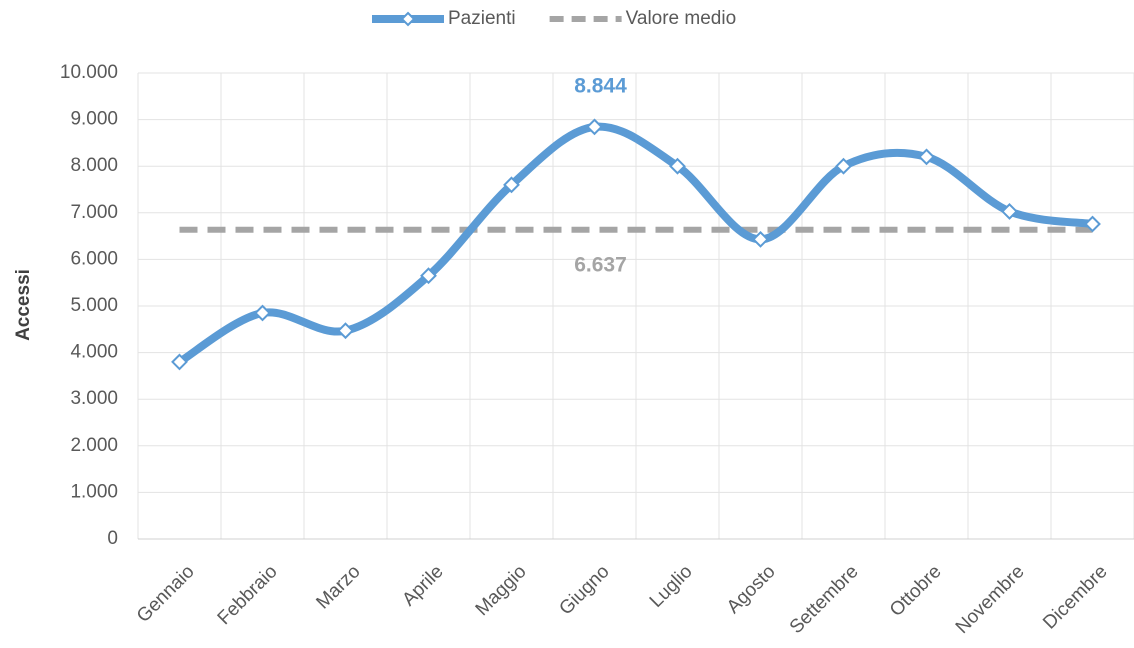 The width and height of the screenshot is (1134, 648). I want to click on y-tick-label: 4.000, so click(94, 352).